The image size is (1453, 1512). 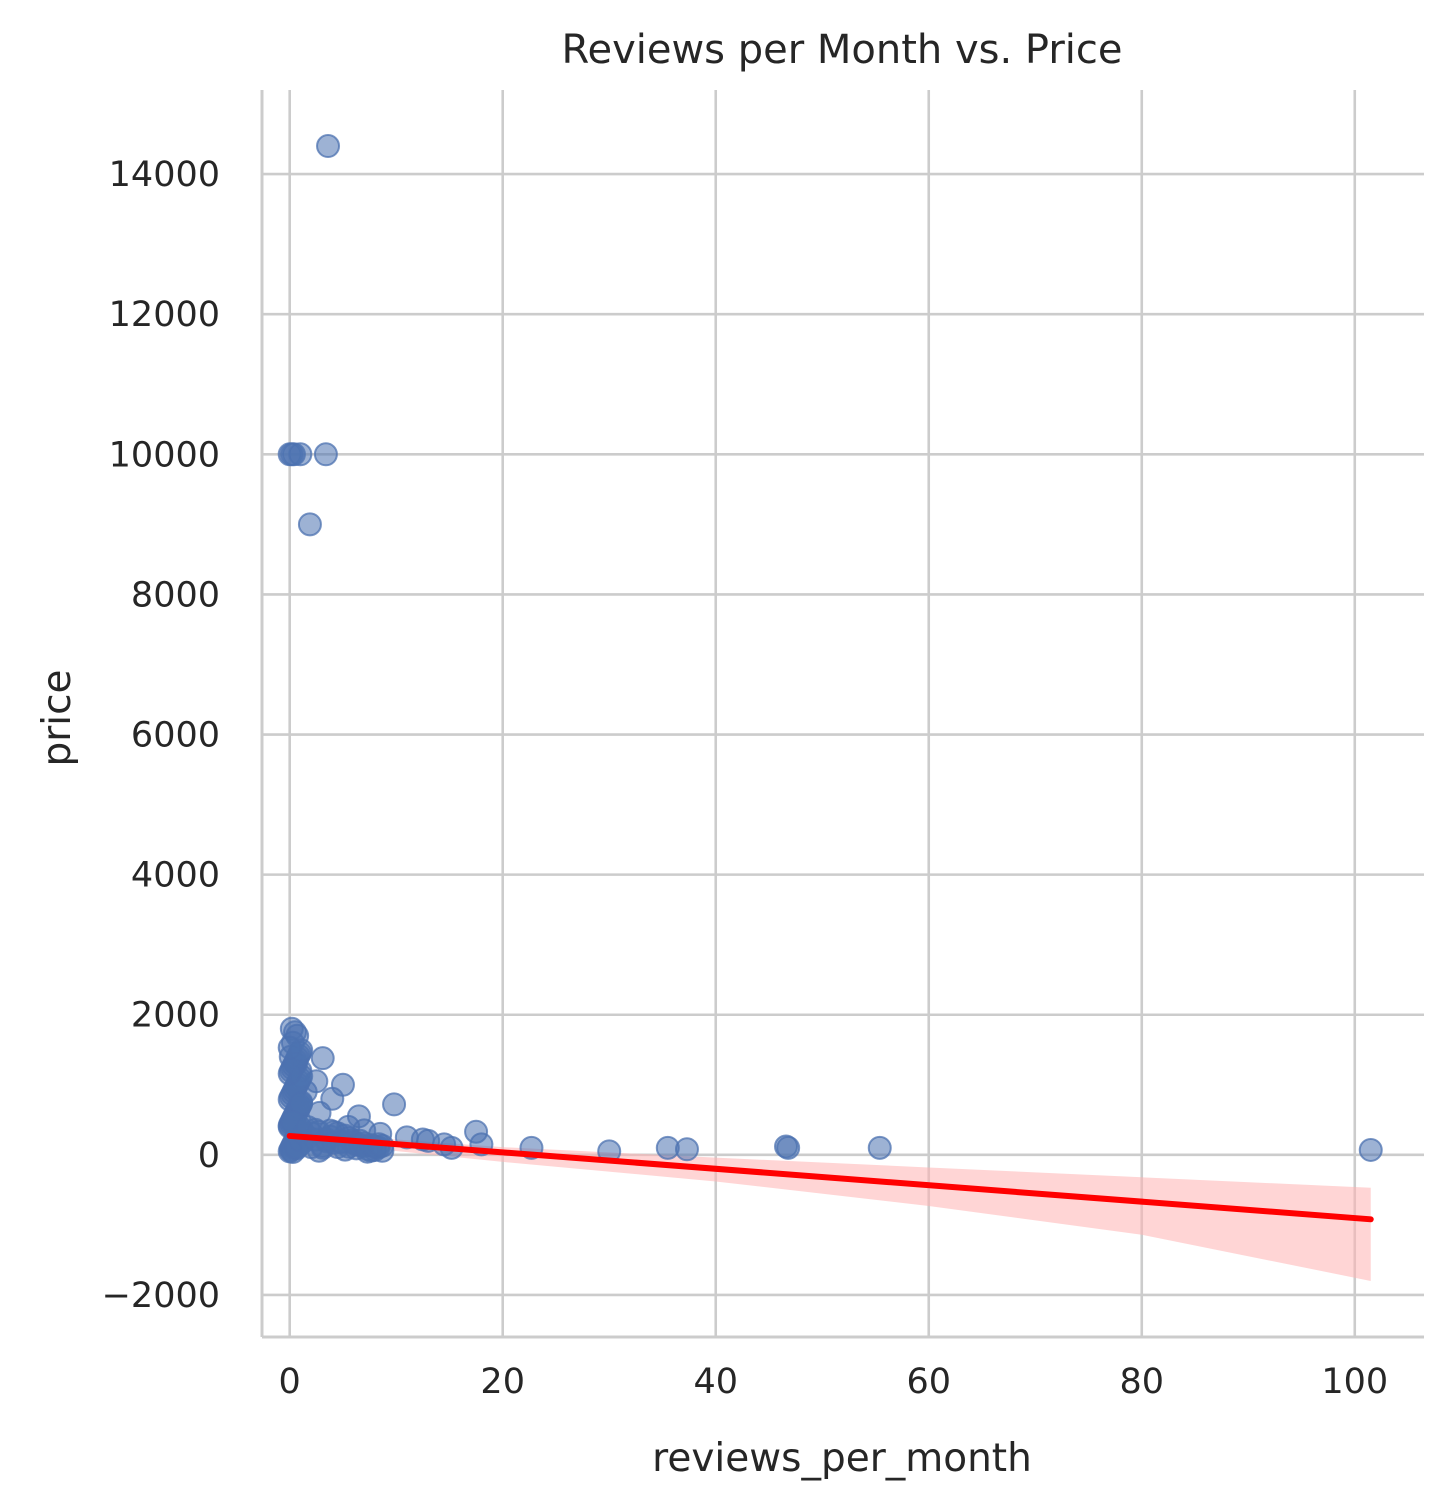 What do you see at coordinates (175, 876) in the screenshot?
I see `y-tick-label-3: 4000` at bounding box center [175, 876].